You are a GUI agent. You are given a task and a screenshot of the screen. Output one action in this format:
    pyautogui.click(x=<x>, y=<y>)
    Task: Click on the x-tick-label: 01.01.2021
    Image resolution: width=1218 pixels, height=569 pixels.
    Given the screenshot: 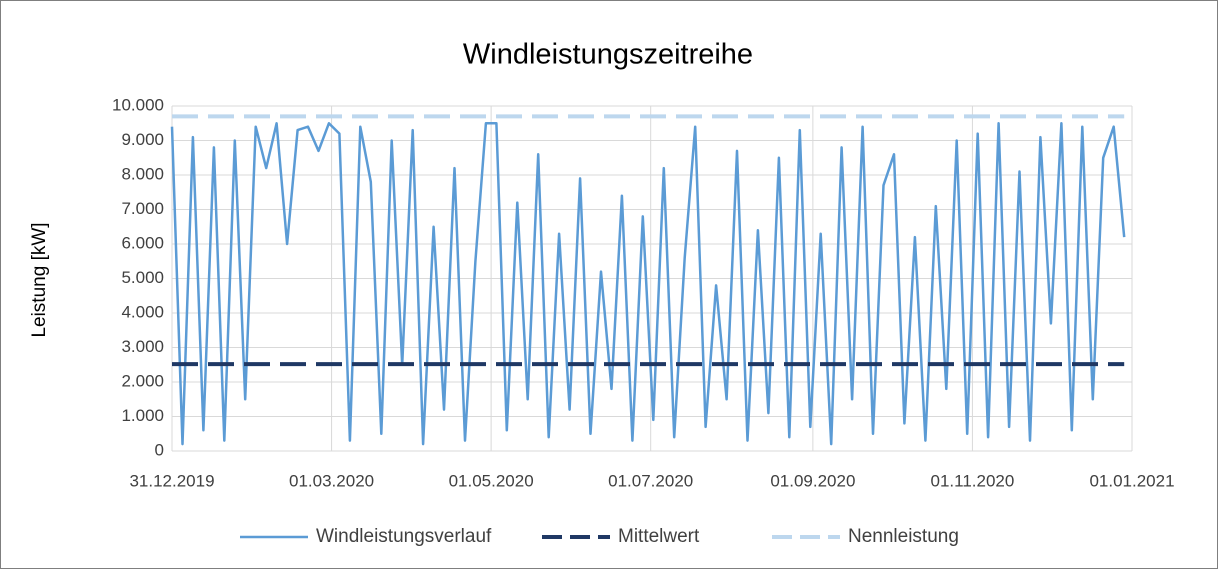 What is the action you would take?
    pyautogui.click(x=1131, y=480)
    